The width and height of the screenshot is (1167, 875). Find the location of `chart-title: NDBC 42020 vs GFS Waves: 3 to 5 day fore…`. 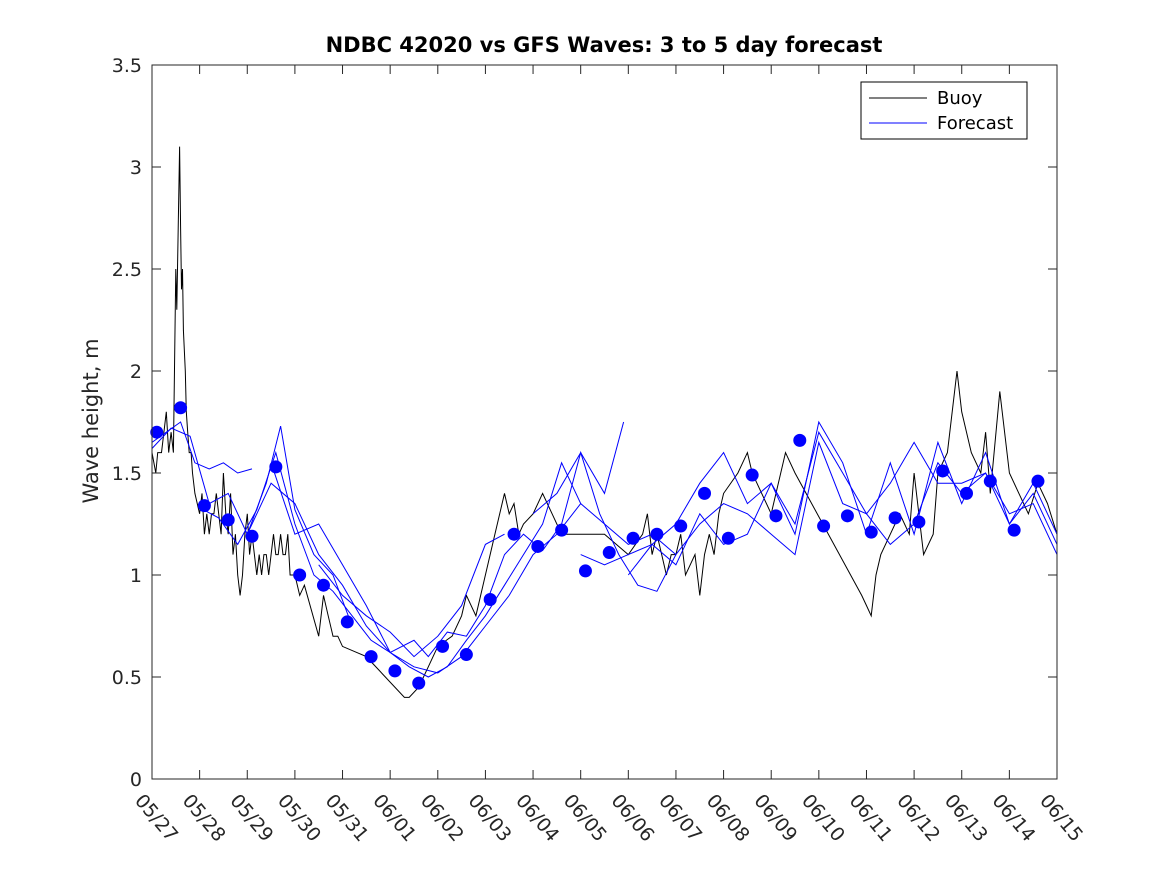

chart-title: NDBC 42020 vs GFS Waves: 3 to 5 day fore… is located at coordinates (604, 45).